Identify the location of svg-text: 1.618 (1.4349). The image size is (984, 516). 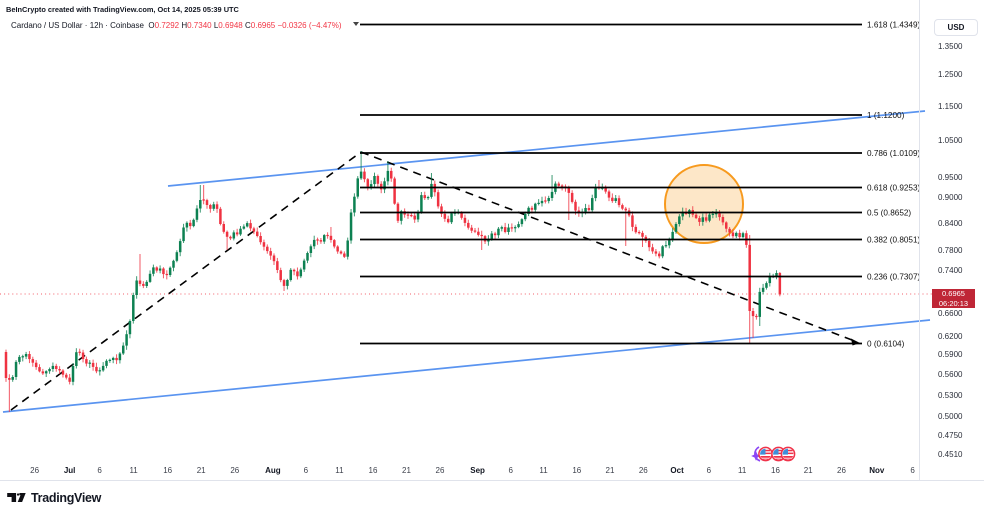
(894, 24).